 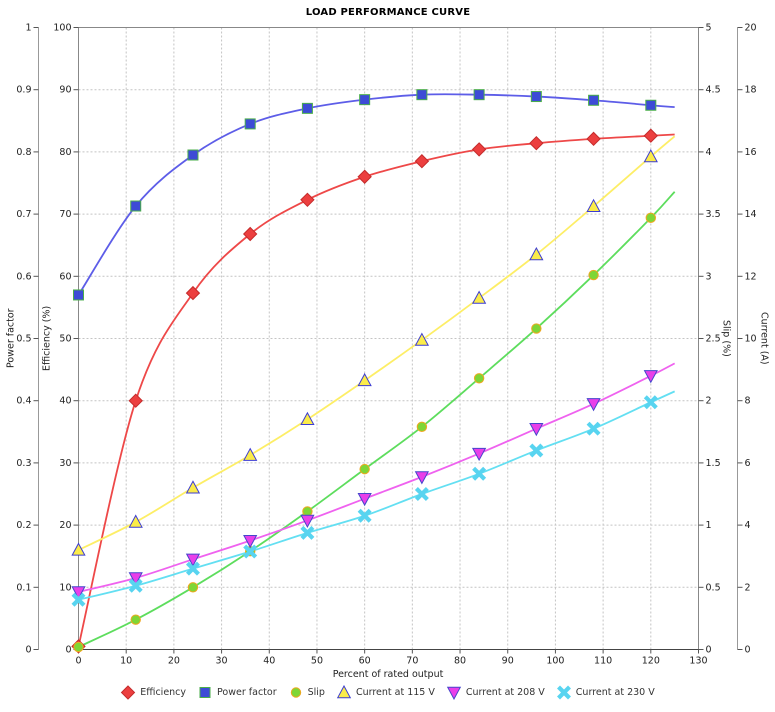 What do you see at coordinates (751, 276) in the screenshot?
I see `current-tick-label: 12` at bounding box center [751, 276].